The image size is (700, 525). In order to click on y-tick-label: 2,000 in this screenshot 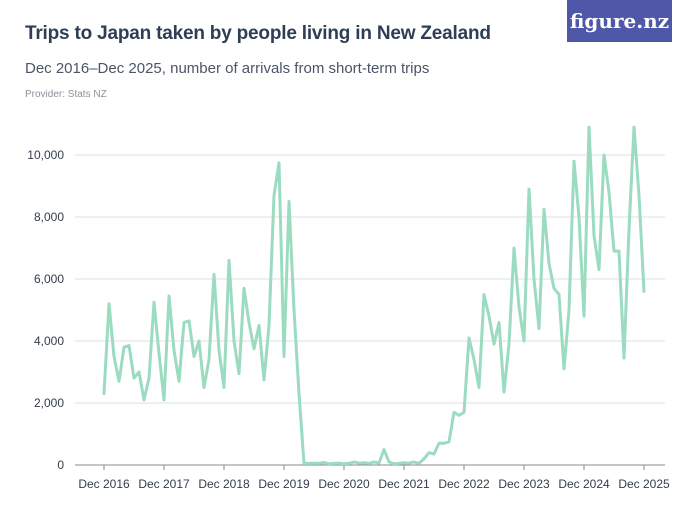, I will do `click(49, 403)`.